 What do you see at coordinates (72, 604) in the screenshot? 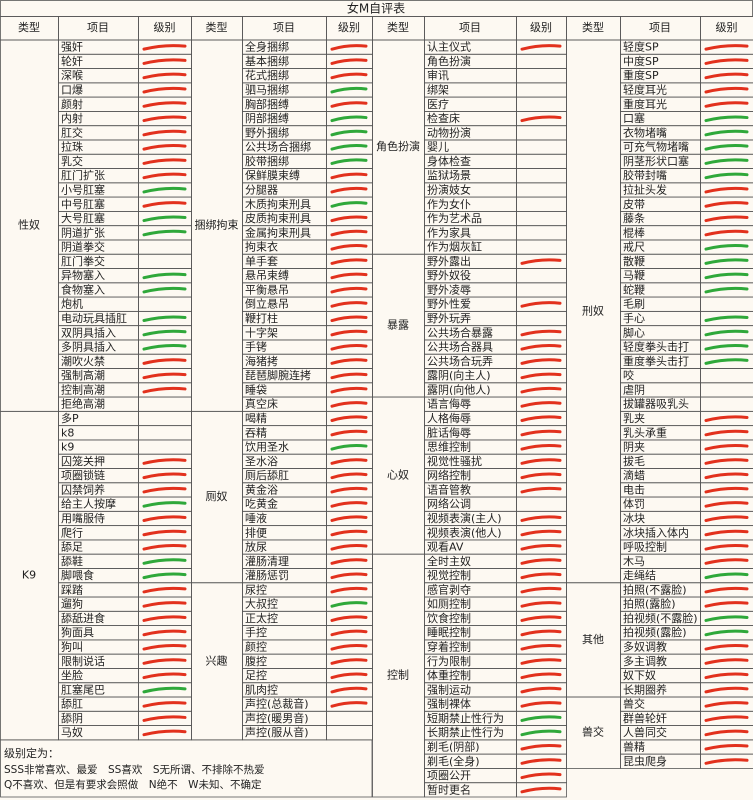
I see `item-label: 遛狗` at bounding box center [72, 604].